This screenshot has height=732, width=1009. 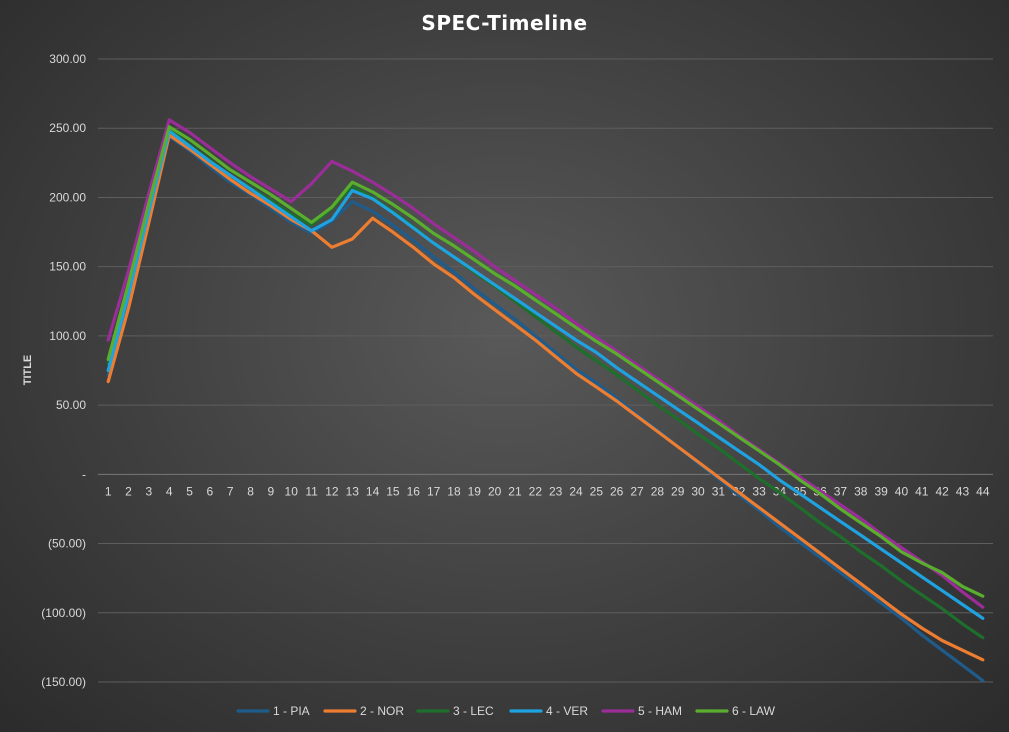 What do you see at coordinates (108, 491) in the screenshot?
I see `x-tick-label: 1` at bounding box center [108, 491].